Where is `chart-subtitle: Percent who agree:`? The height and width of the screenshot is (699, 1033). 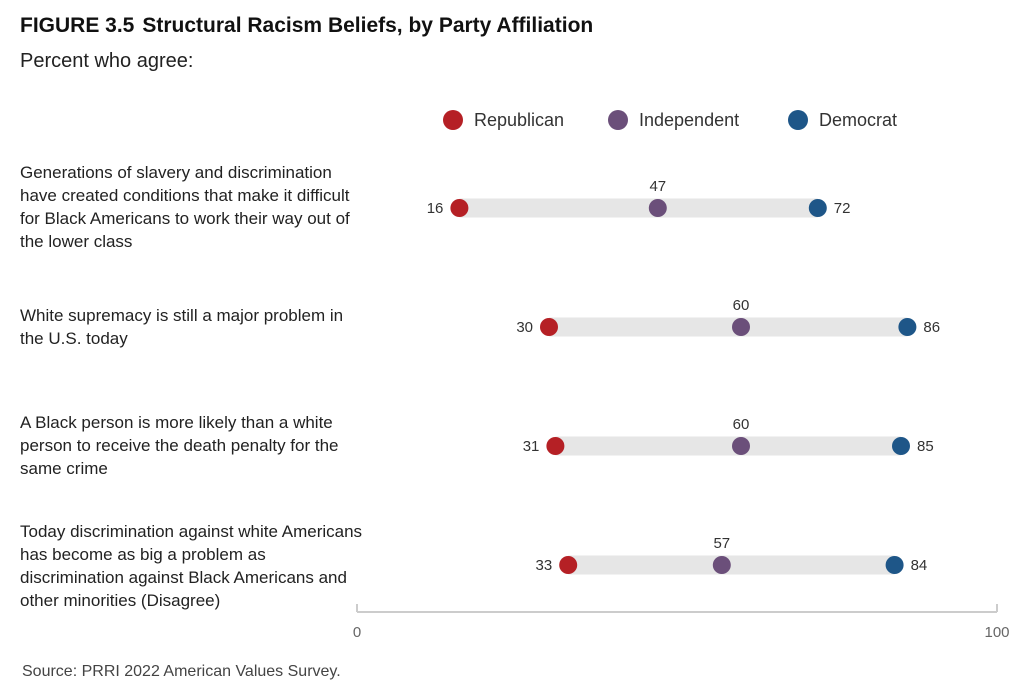
chart-subtitle: Percent who agree: is located at coordinates (107, 61).